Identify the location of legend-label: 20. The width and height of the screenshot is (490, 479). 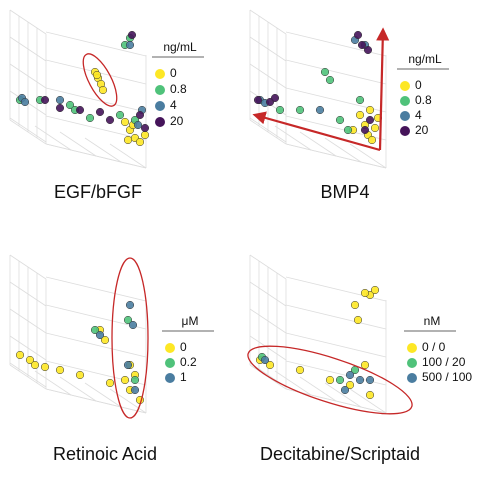
(422, 130).